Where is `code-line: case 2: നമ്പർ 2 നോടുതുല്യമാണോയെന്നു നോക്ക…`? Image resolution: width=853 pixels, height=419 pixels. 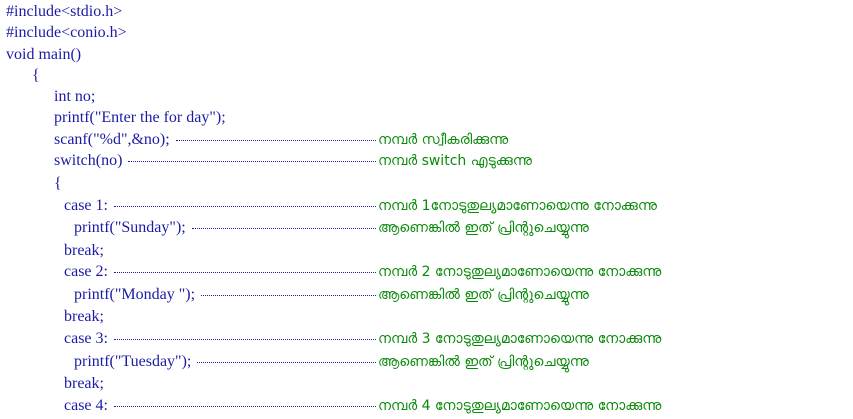 code-line: case 2: നമ്പർ 2 നോടുതുല്യമാണോയെന്നു നോക്ക… is located at coordinates (362, 272).